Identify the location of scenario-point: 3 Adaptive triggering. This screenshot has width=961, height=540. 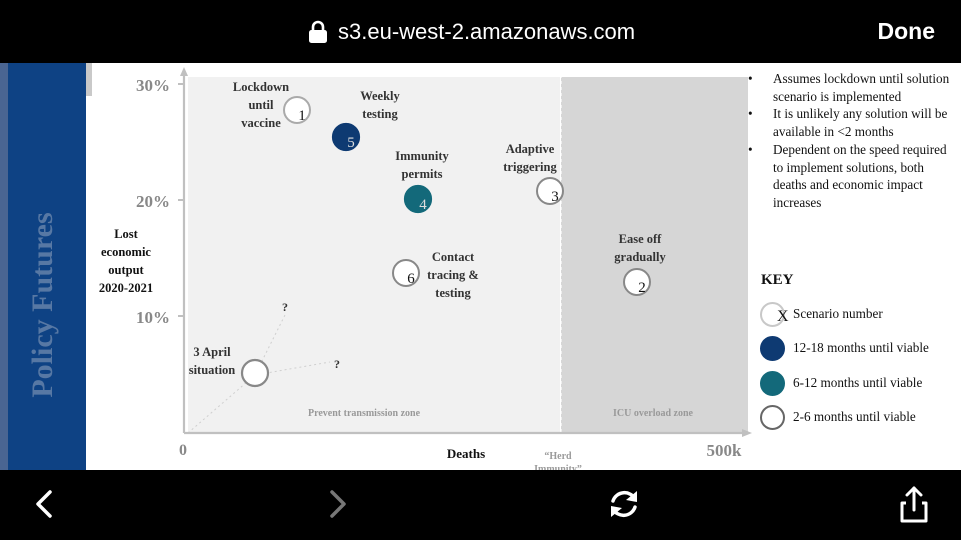
(533, 173).